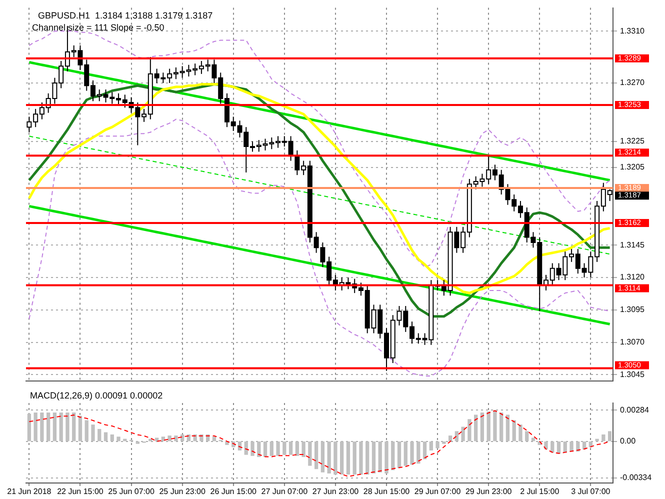 This screenshot has height=499, width=665. Describe the element at coordinates (98, 27) in the screenshot. I see `text: Channel size = 111 Slope = -0.50` at that location.